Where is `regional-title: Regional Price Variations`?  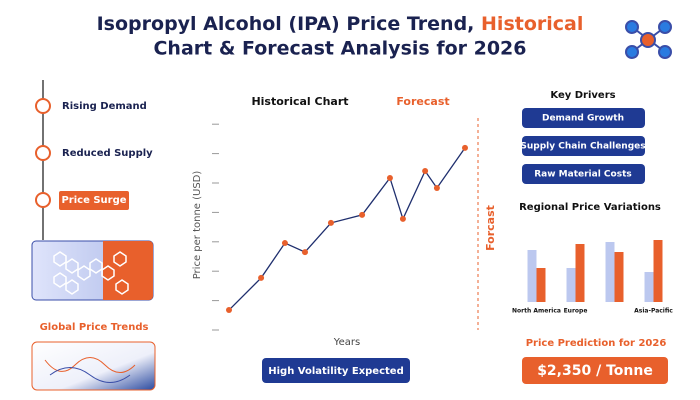 regional-title: Regional Price Variations is located at coordinates (590, 207).